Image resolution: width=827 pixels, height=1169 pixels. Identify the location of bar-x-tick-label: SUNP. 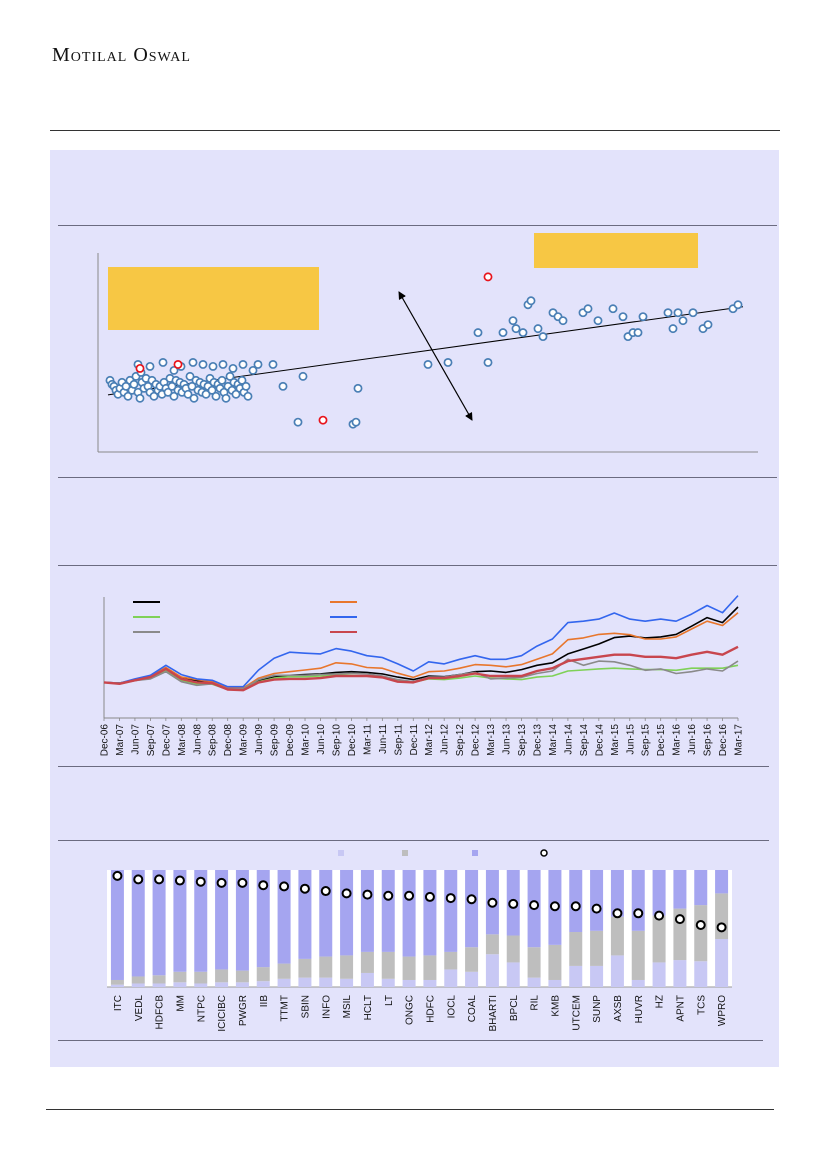
(597, 1009).